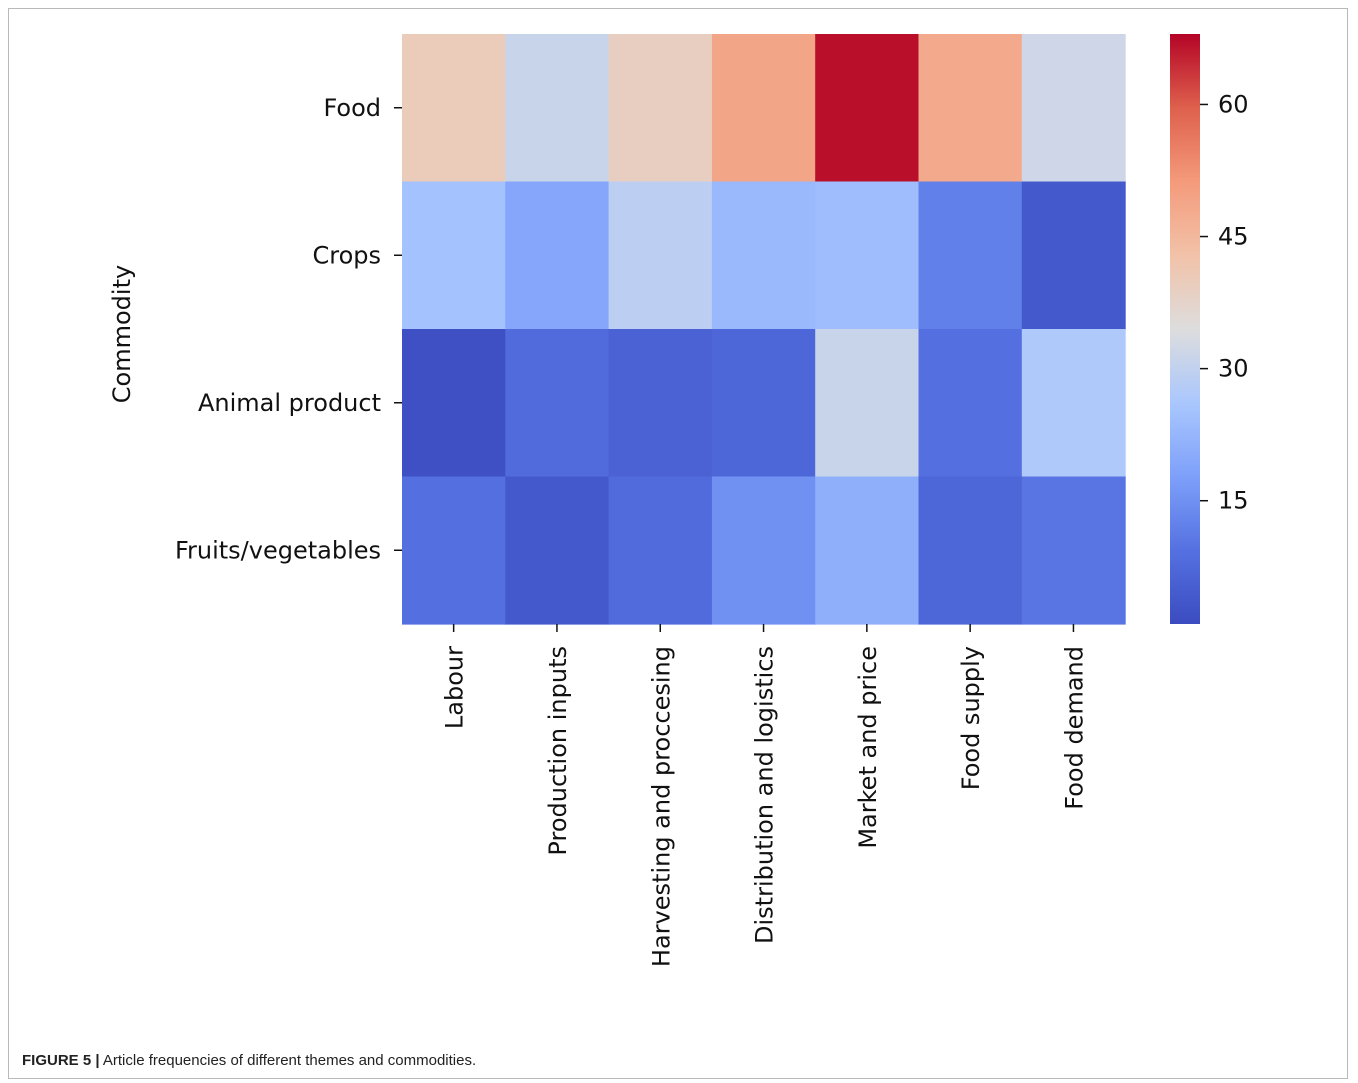  What do you see at coordinates (661, 806) in the screenshot?
I see `x-tick-label: Harvesting and proccesing` at bounding box center [661, 806].